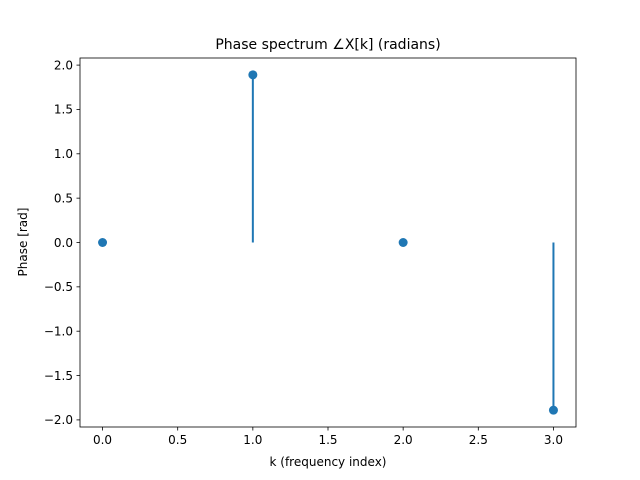 This screenshot has width=640, height=480. I want to click on y-tick-label: 0.5, so click(63, 198).